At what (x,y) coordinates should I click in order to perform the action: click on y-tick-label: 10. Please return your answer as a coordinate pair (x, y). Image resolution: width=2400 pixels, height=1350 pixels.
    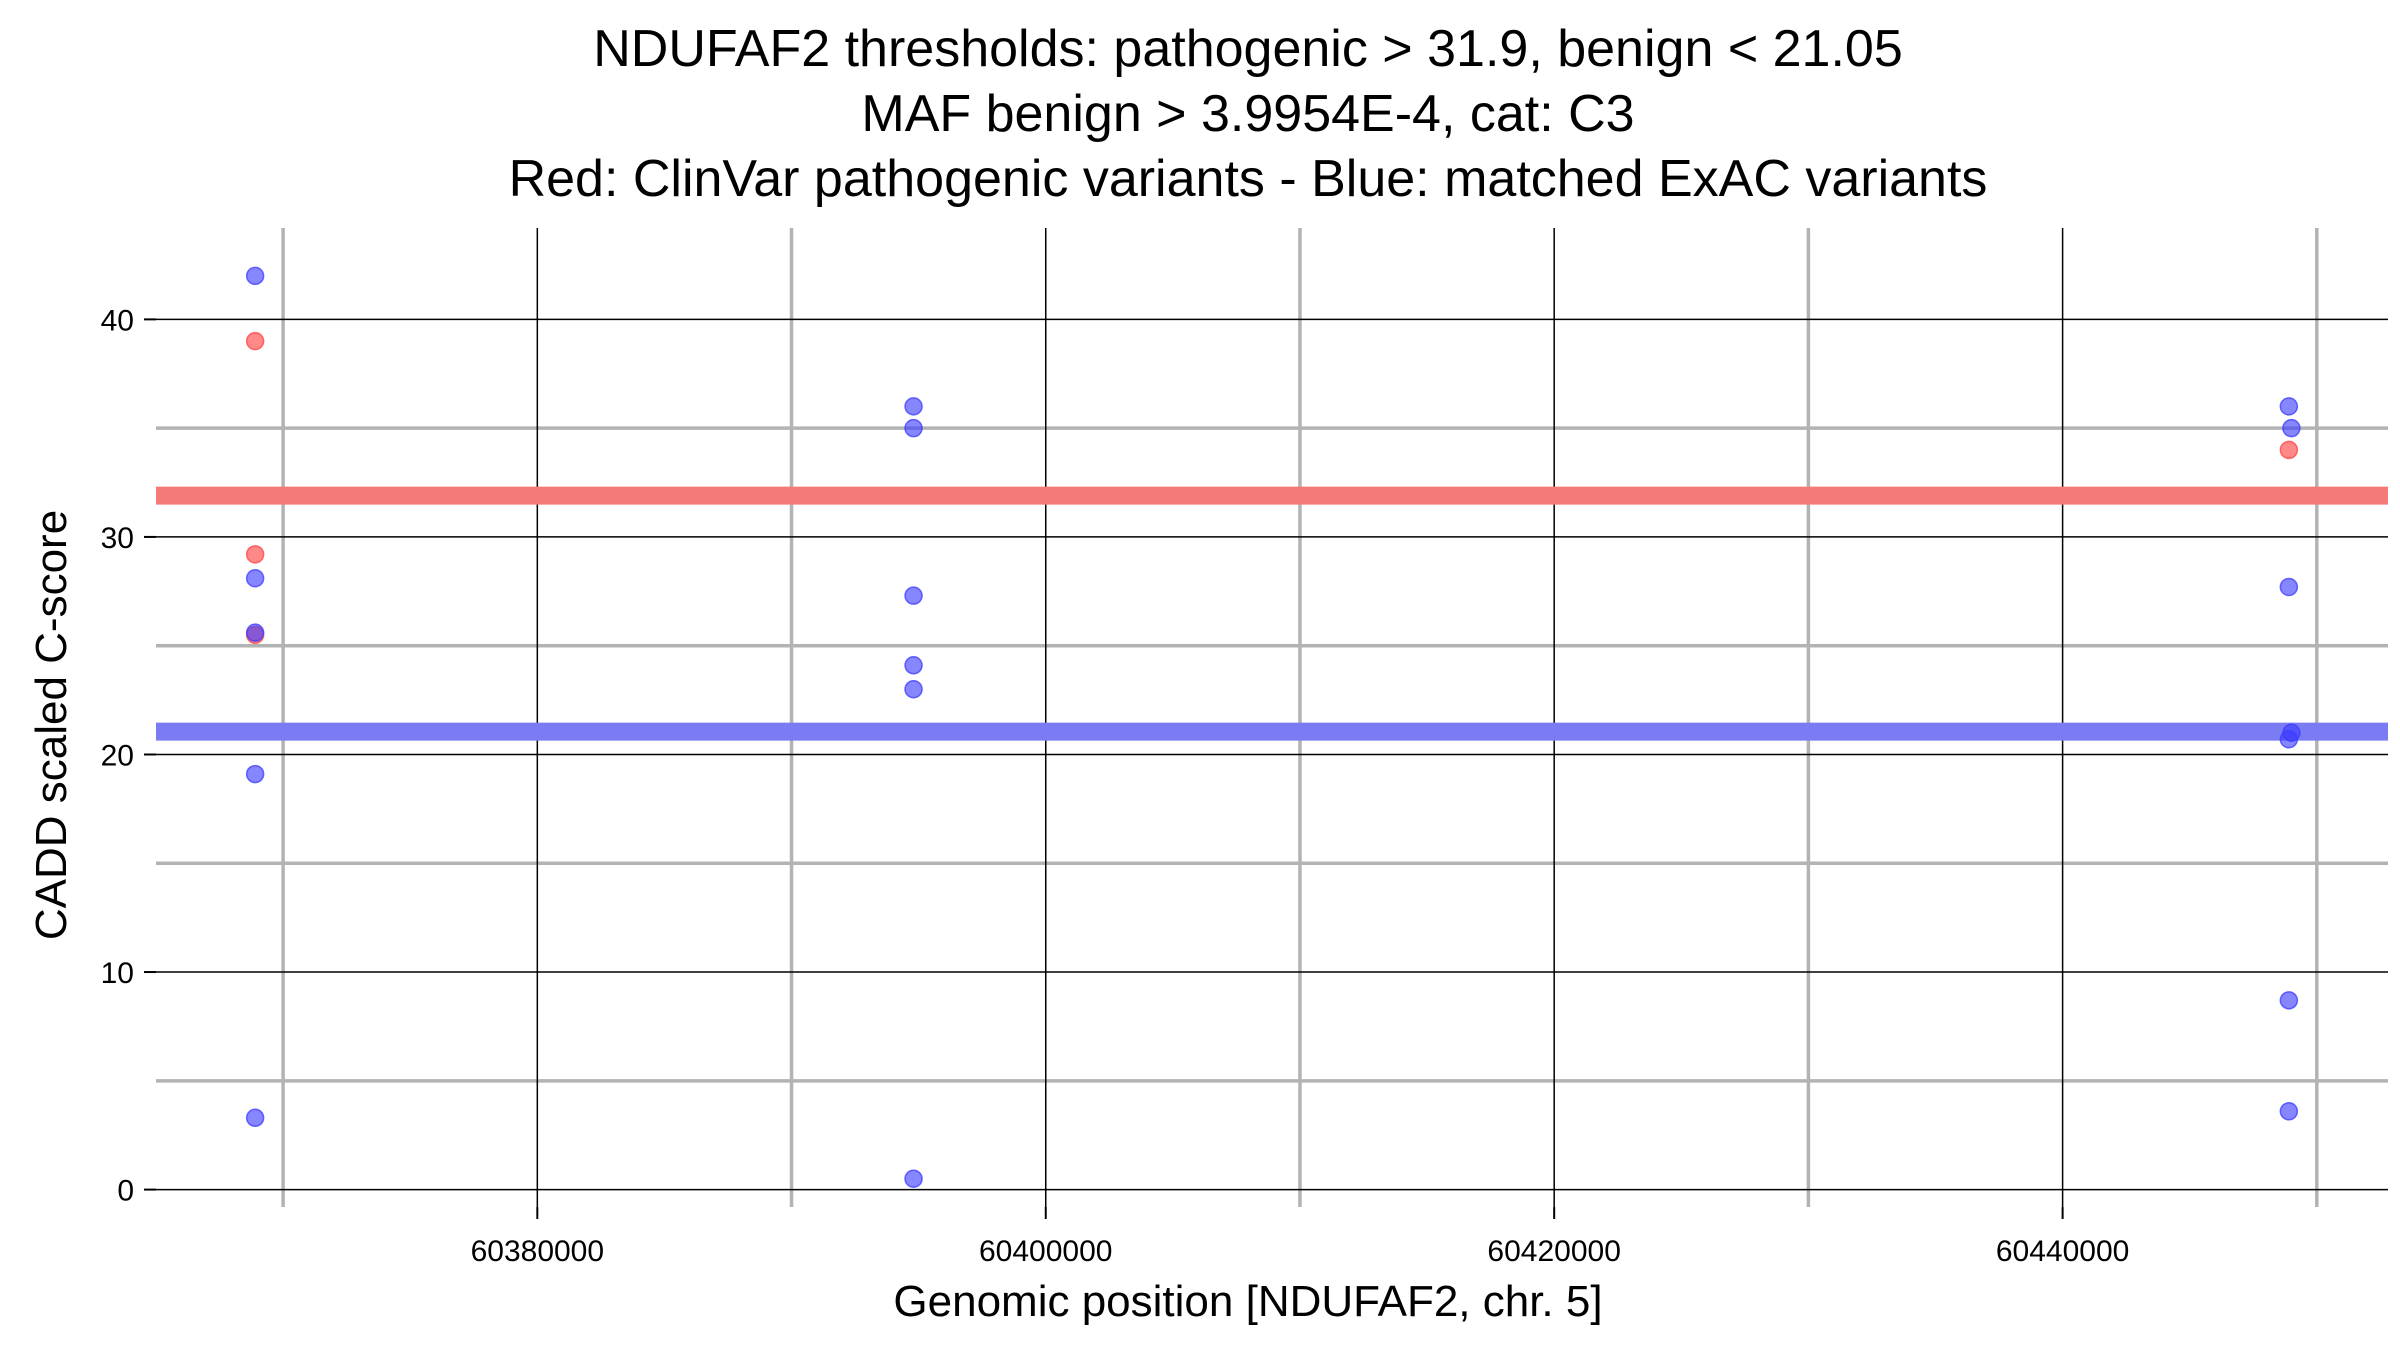
    Looking at the image, I should click on (117, 973).